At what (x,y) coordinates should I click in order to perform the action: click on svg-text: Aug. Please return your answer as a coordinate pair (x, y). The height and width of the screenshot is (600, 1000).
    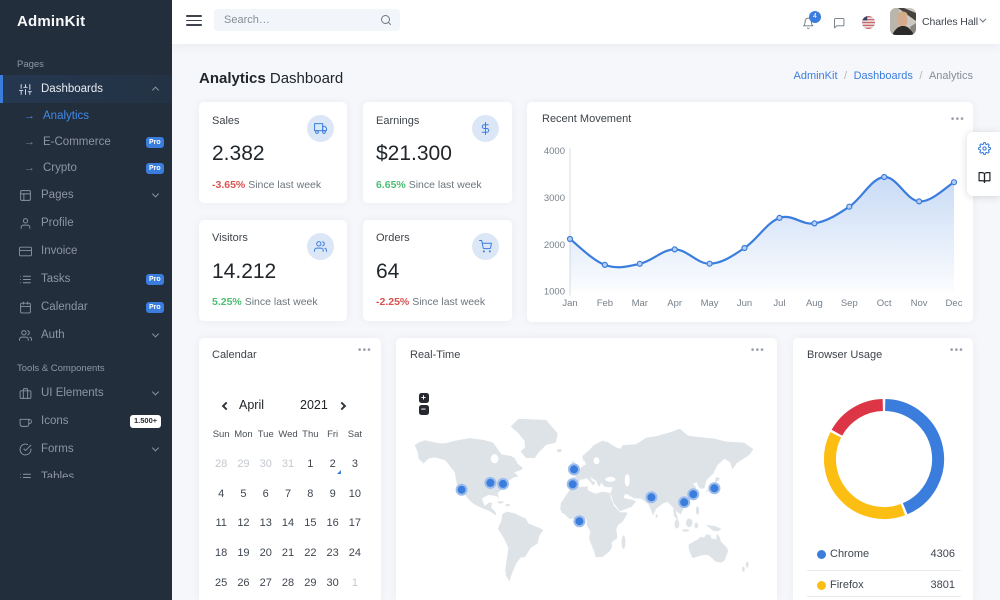
    Looking at the image, I should click on (814, 303).